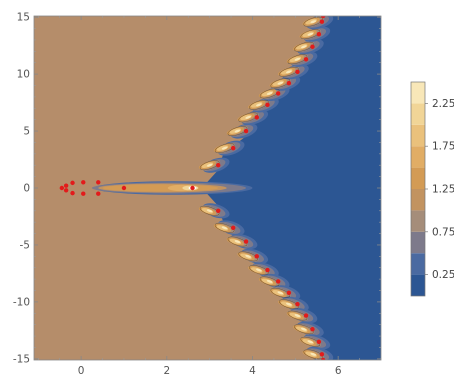 This screenshot has width=454, height=385. What do you see at coordinates (21, 302) in the screenshot?
I see `y-tick-label: -10` at bounding box center [21, 302].